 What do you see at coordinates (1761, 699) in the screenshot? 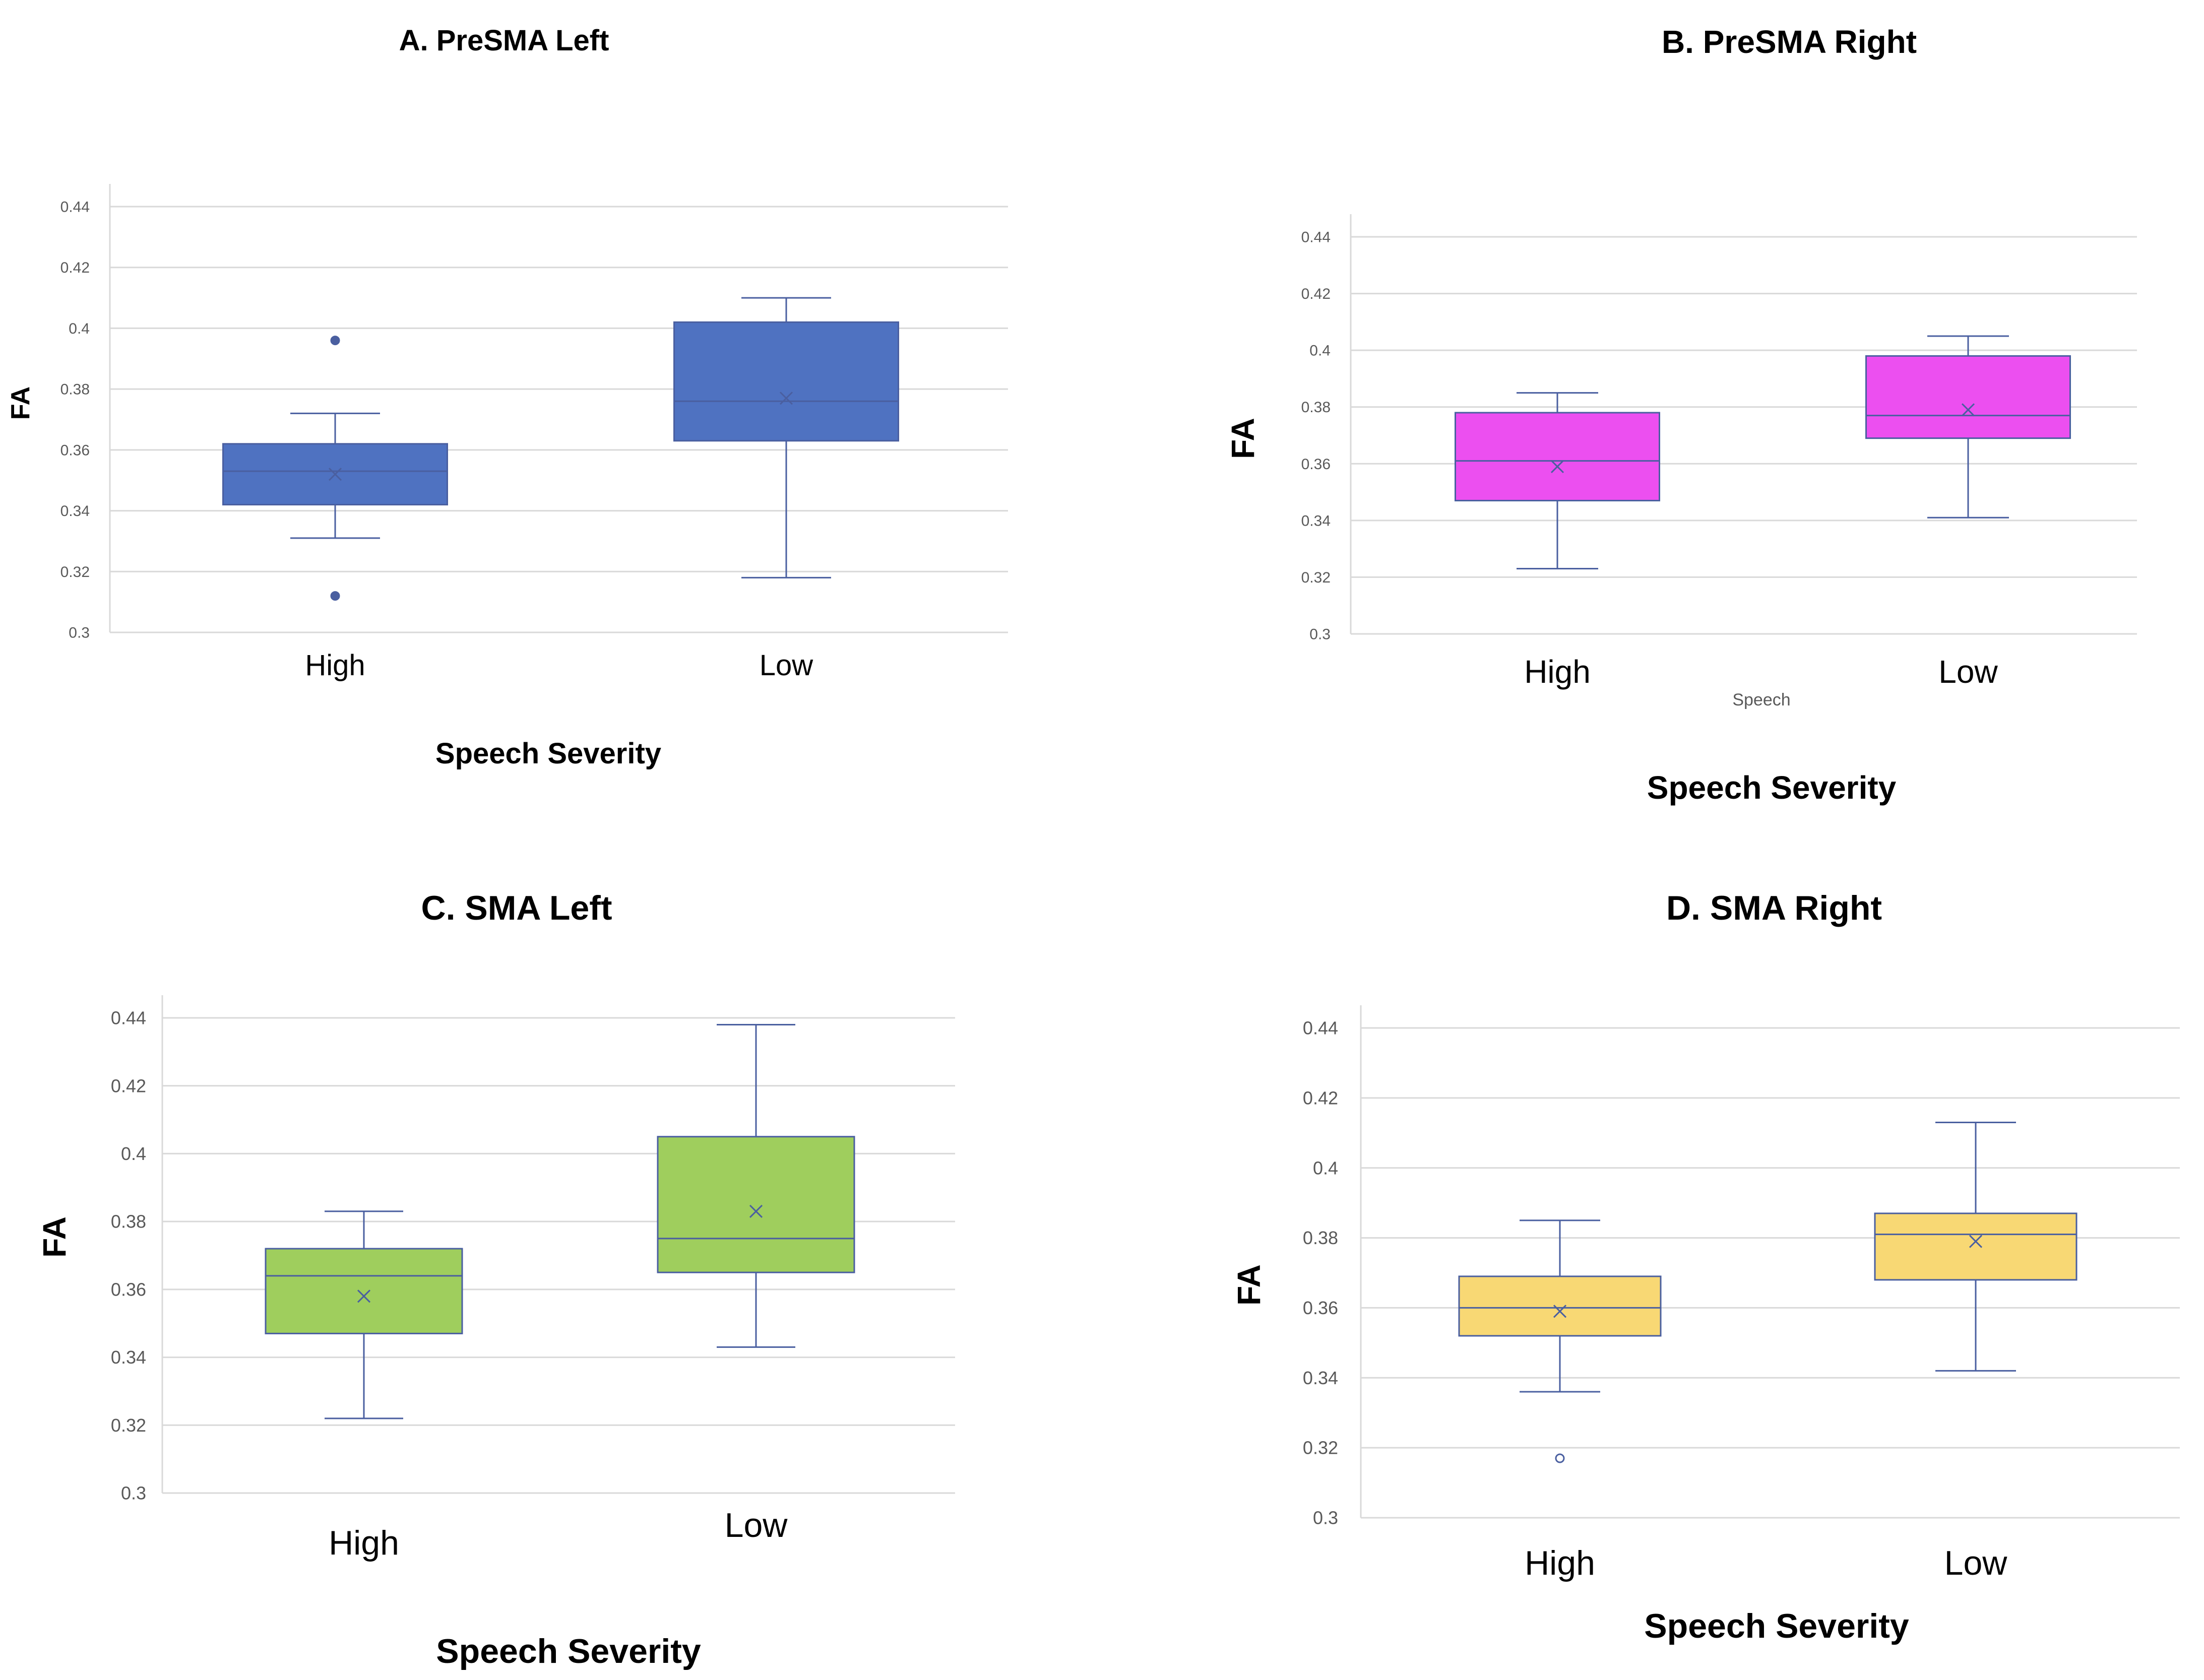
I see `x-axis-sub-label: Speech` at bounding box center [1761, 699].